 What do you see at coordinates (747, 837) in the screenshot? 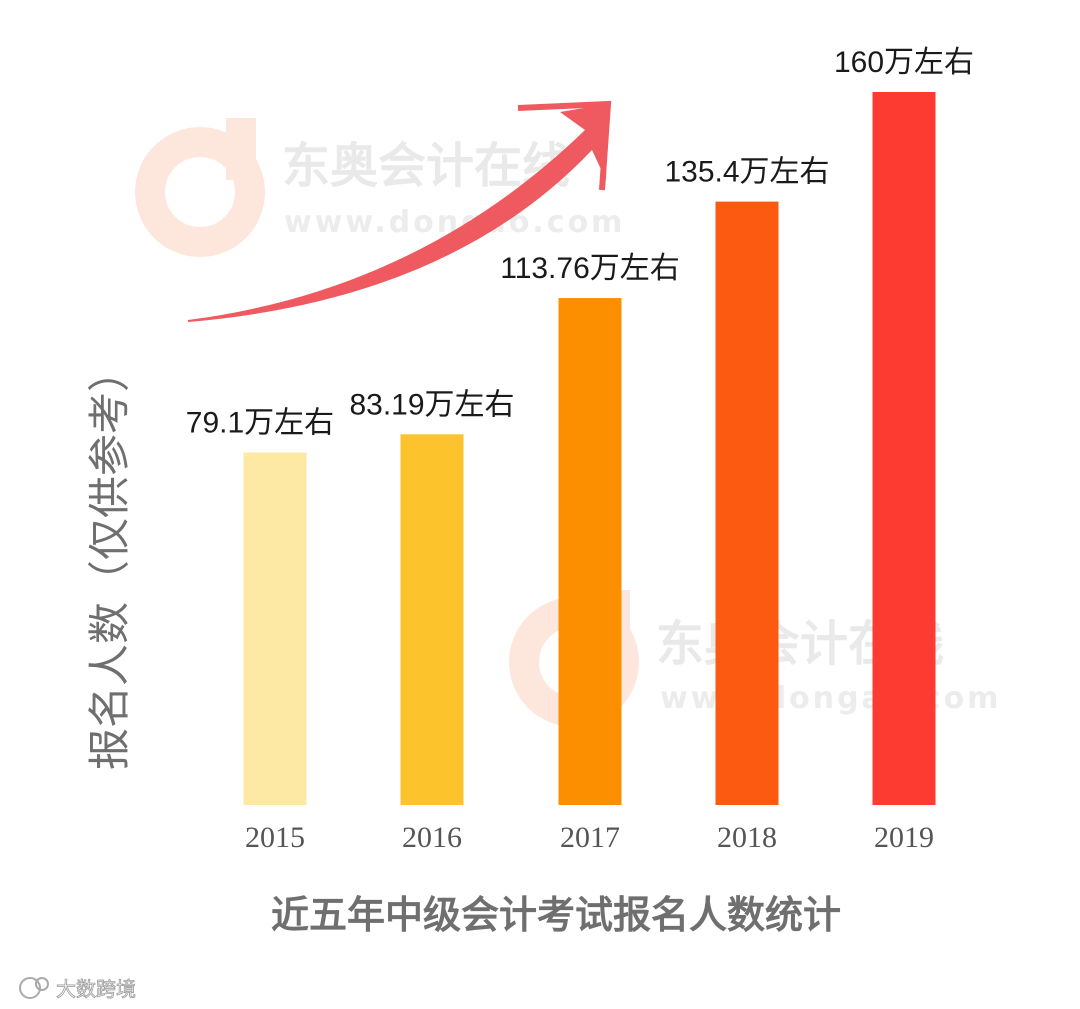
I see `tick-label-2018: 2018` at bounding box center [747, 837].